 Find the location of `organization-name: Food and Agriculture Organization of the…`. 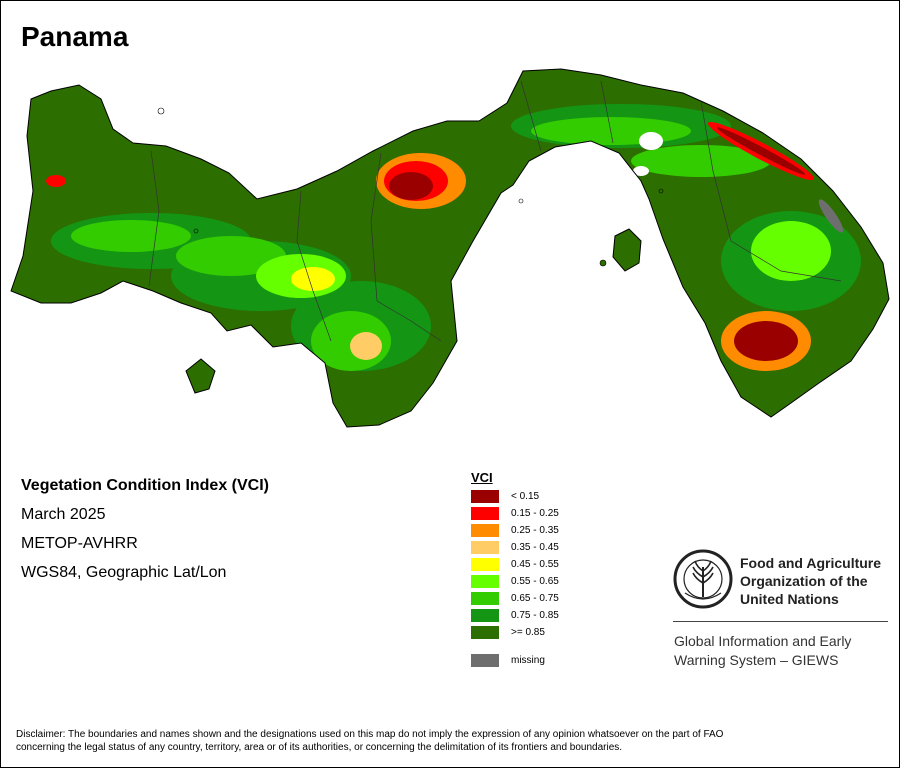

organization-name: Food and Agriculture Organization of the… is located at coordinates (810, 581).